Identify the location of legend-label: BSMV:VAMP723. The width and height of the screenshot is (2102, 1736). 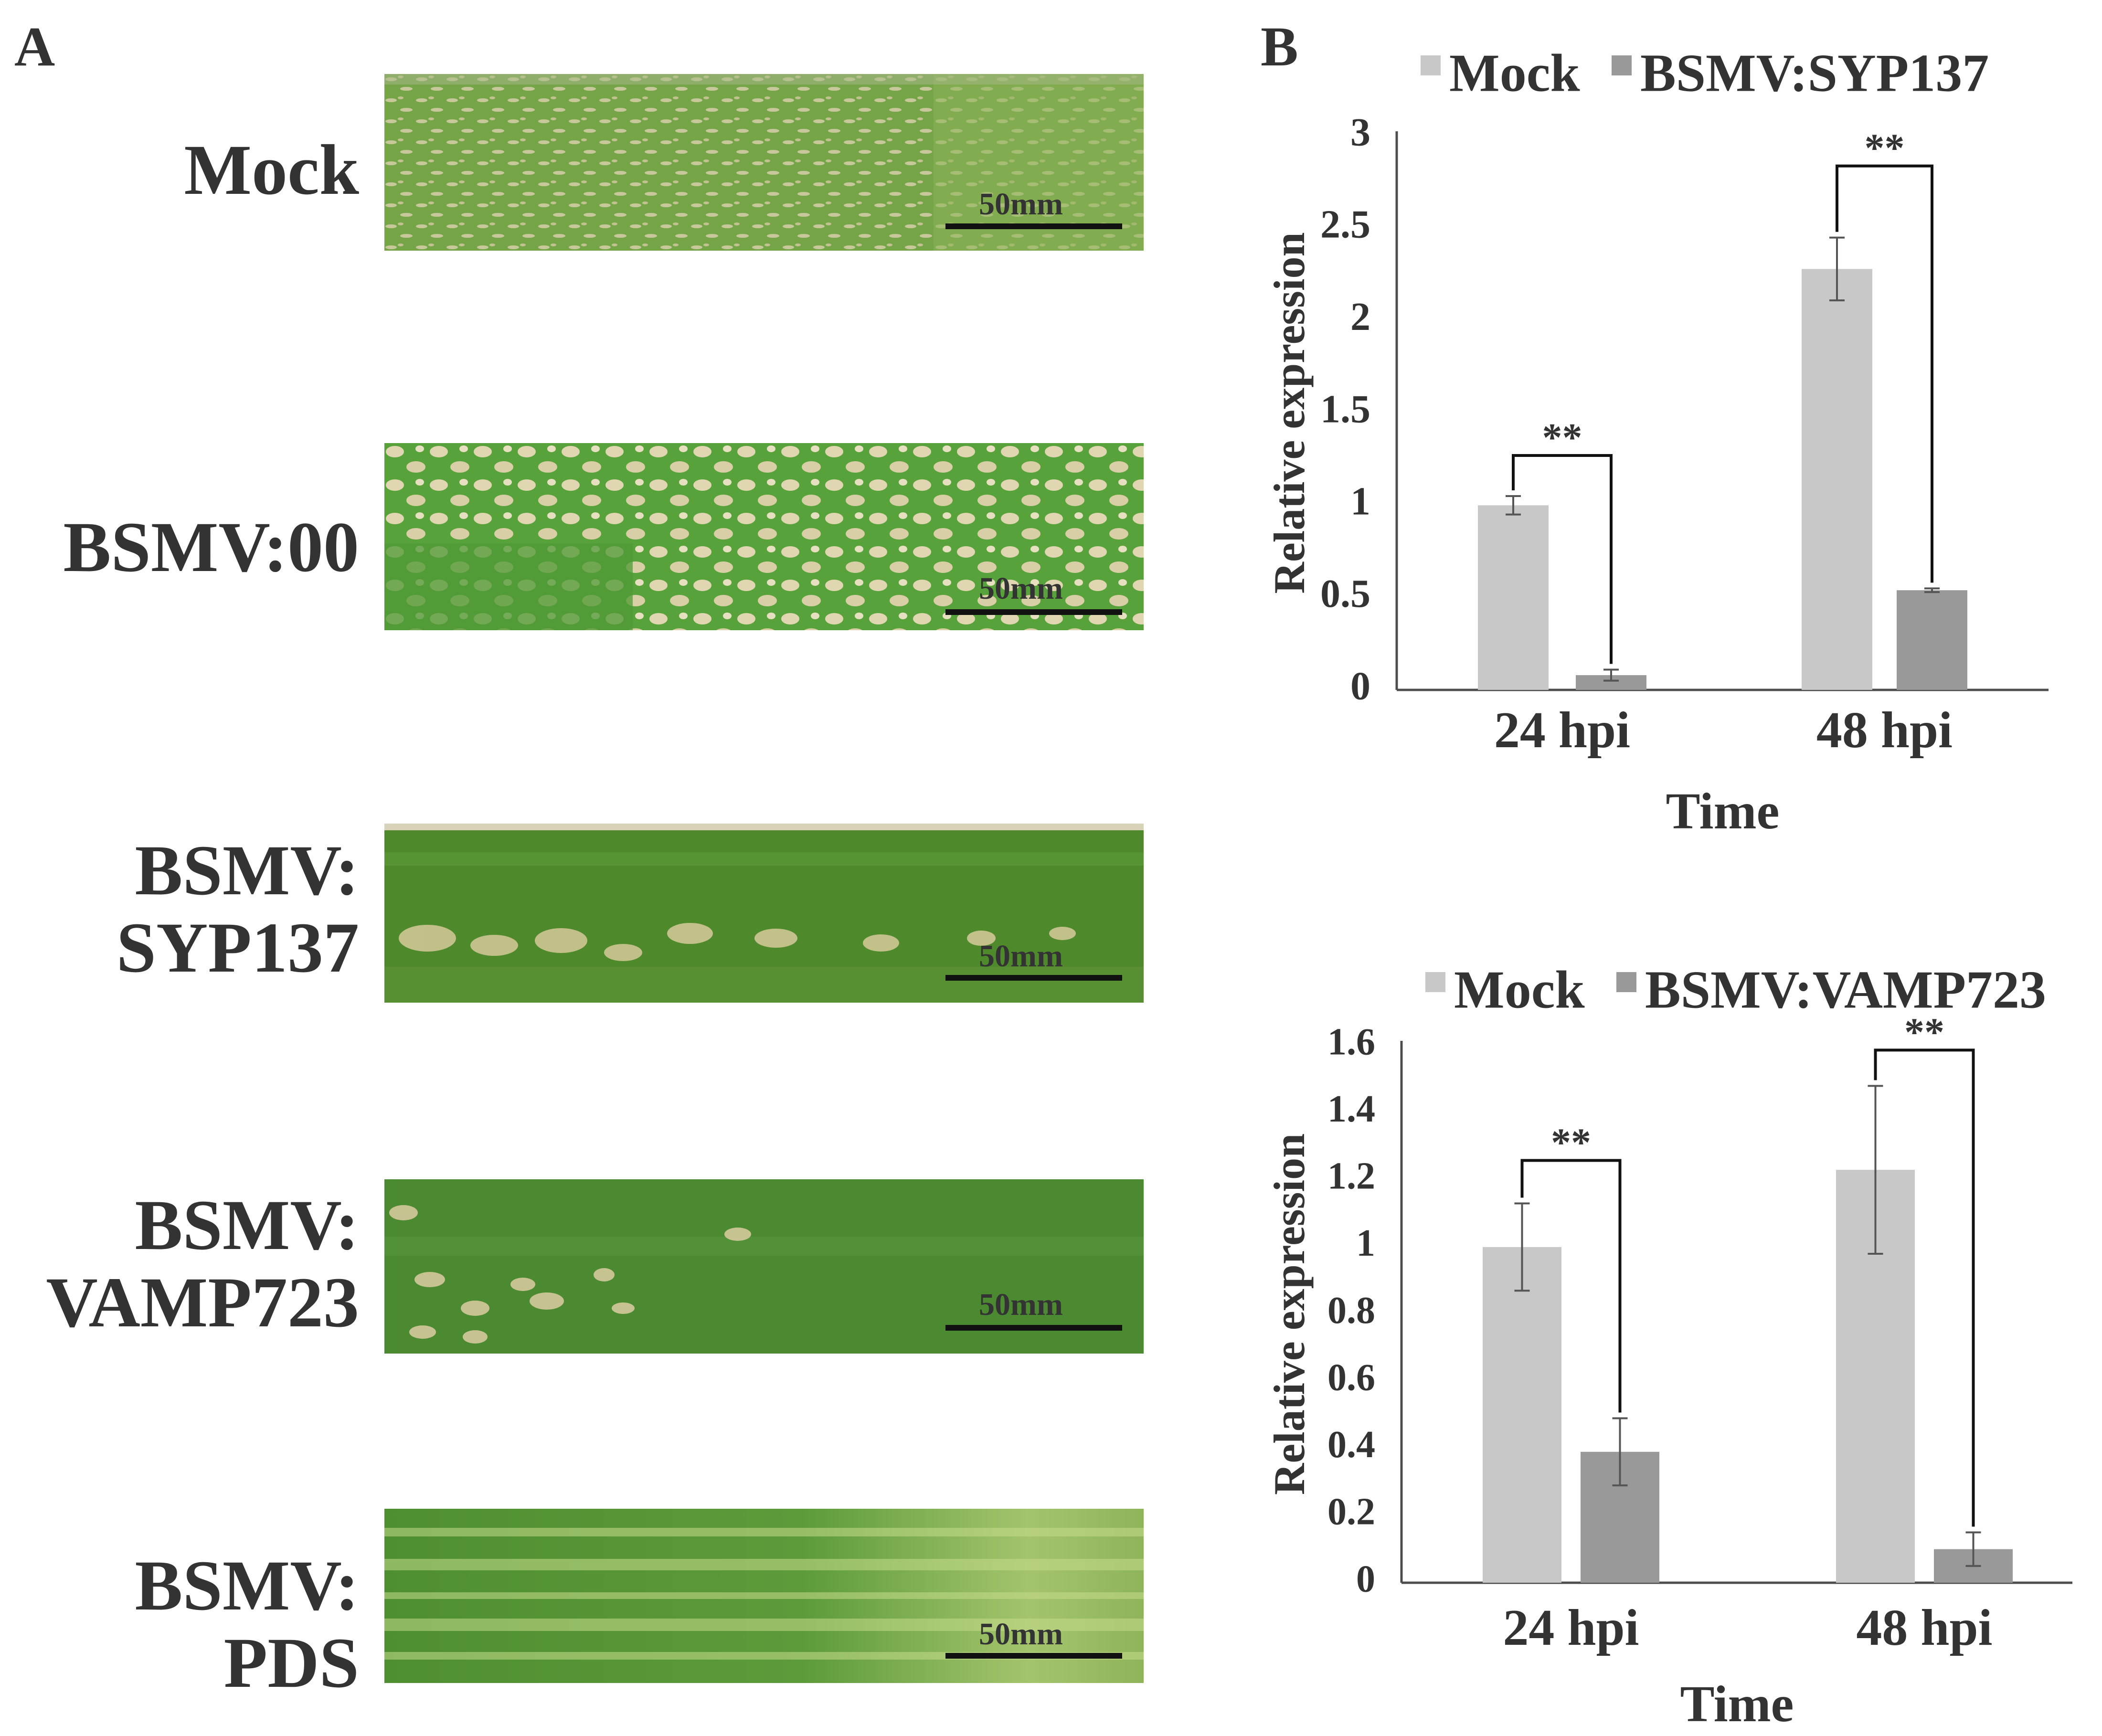
(1845, 990).